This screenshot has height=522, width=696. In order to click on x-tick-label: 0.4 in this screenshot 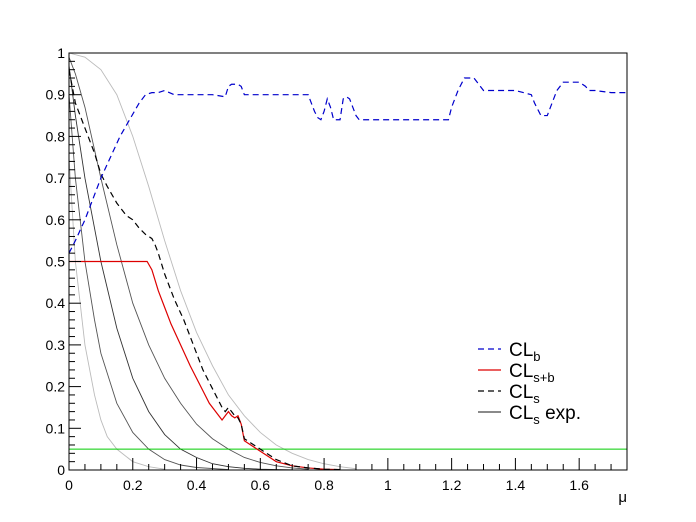, I will do `click(197, 485)`.